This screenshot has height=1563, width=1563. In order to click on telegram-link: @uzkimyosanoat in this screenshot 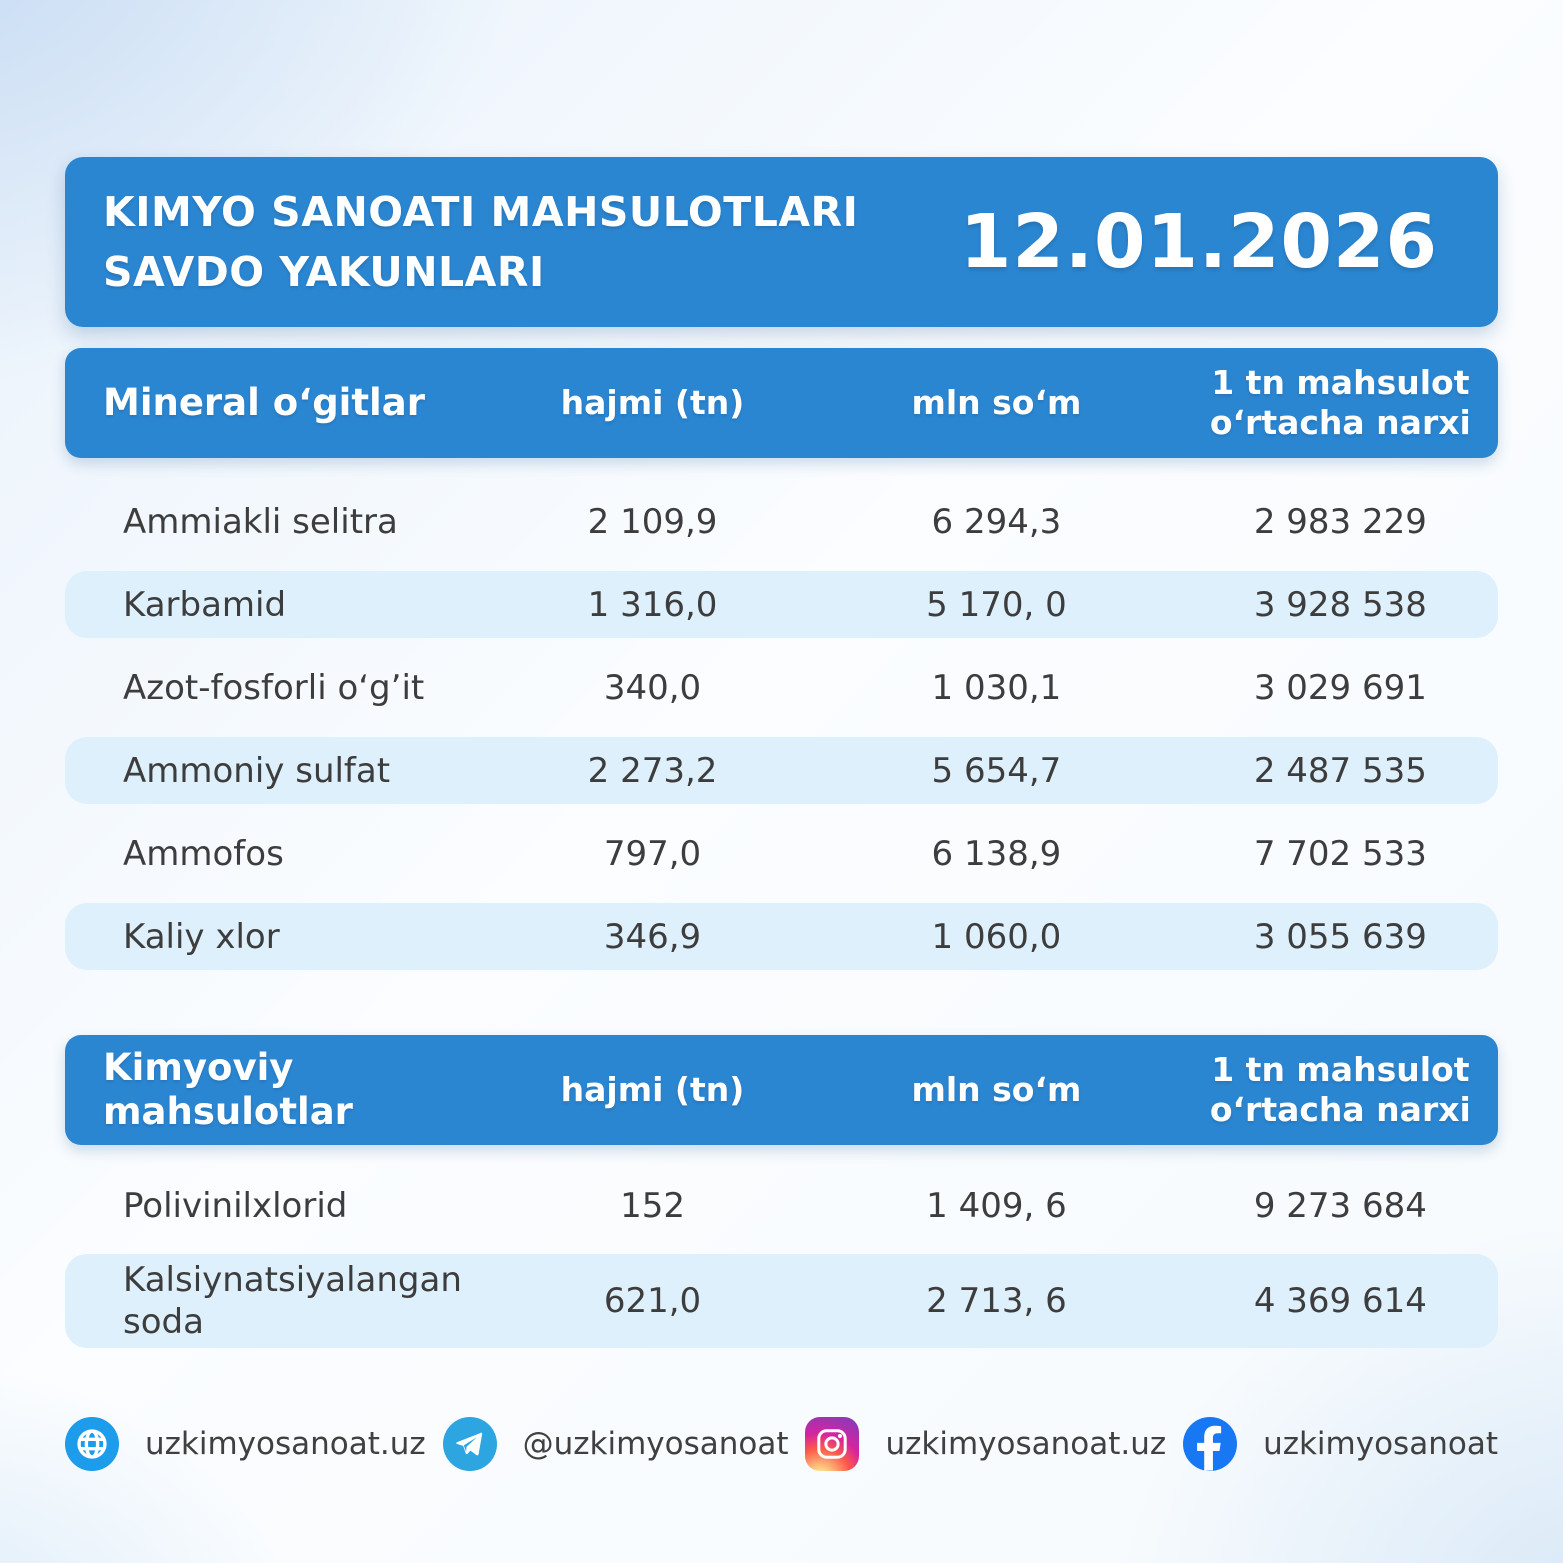, I will do `click(615, 1444)`.